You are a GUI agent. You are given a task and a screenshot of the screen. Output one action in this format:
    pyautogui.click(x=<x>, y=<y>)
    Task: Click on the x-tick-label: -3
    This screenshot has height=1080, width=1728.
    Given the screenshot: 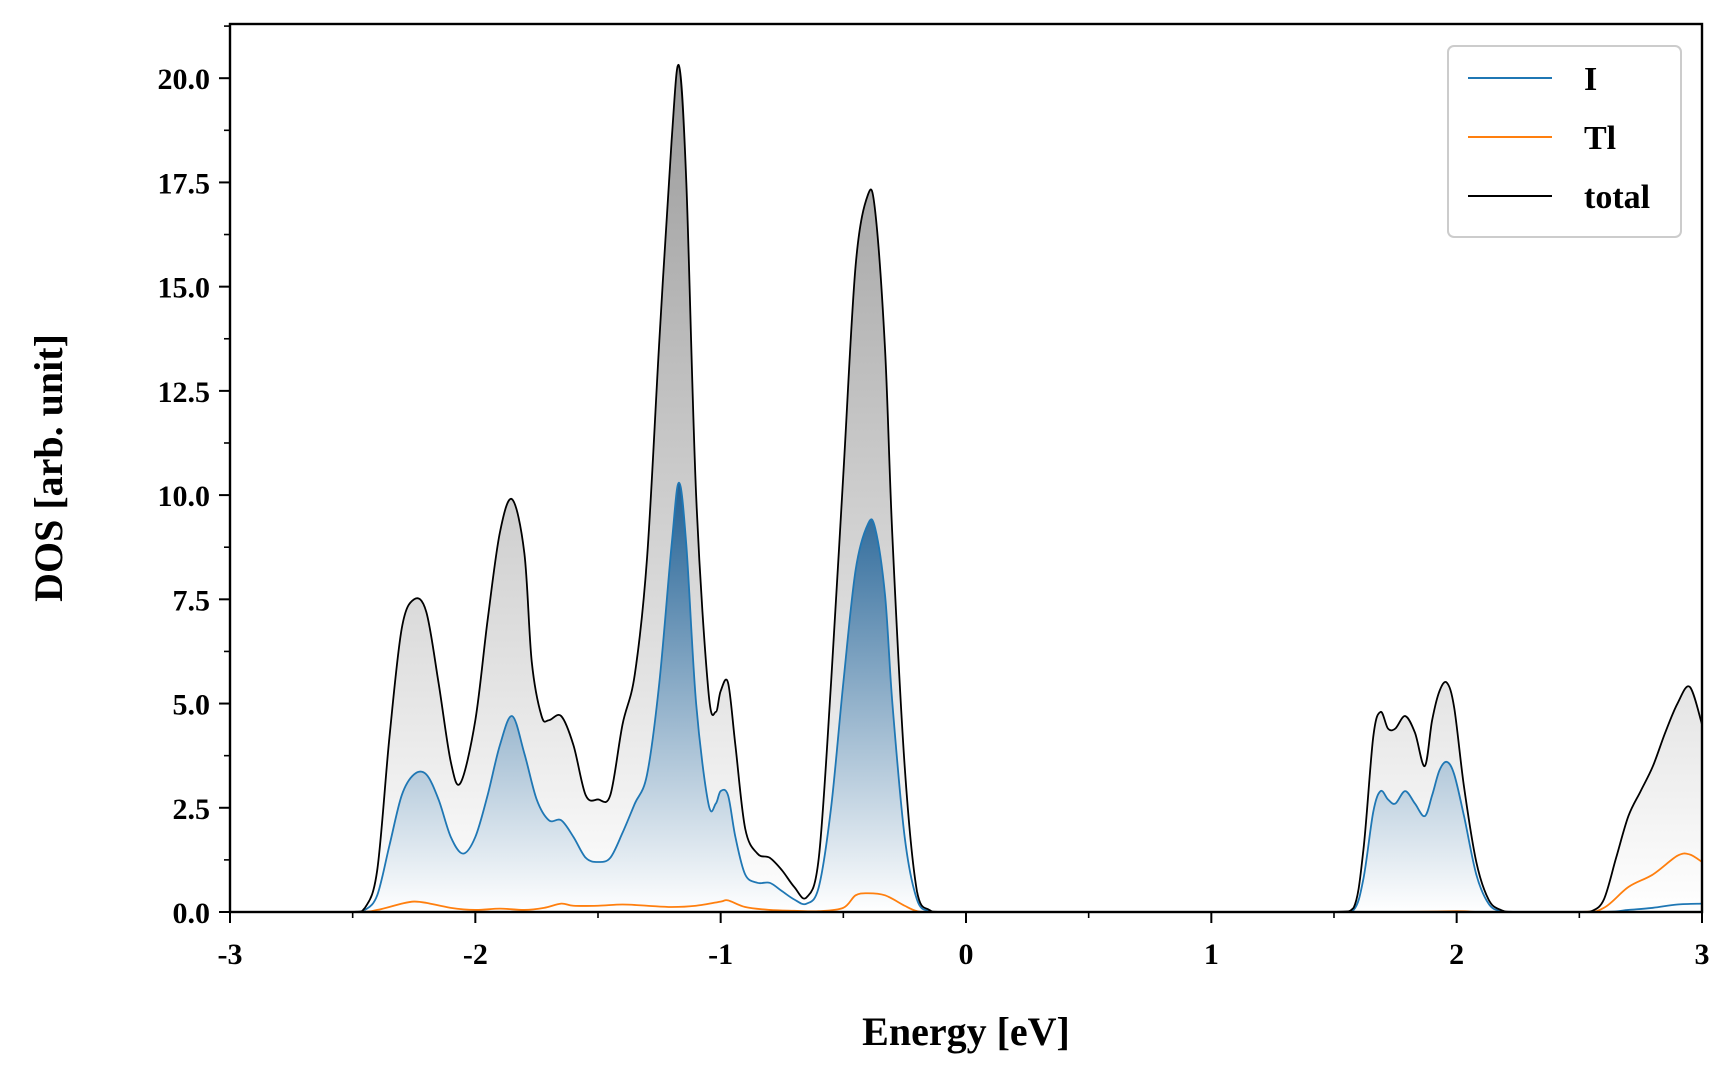 What is the action you would take?
    pyautogui.click(x=230, y=954)
    